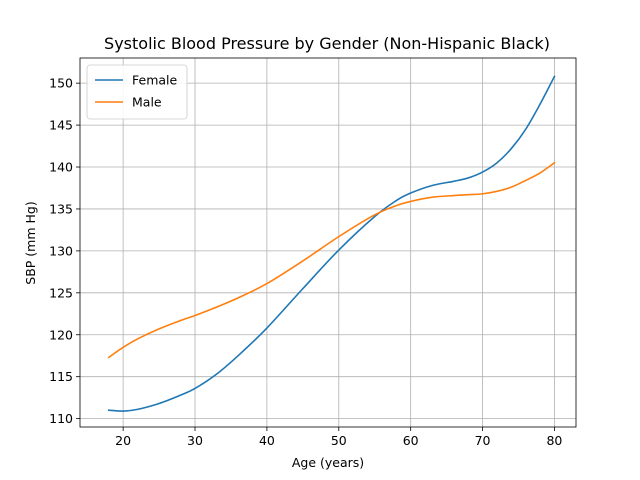 This screenshot has width=640, height=480. What do you see at coordinates (328, 462) in the screenshot?
I see `x-axis-label: Age (years)` at bounding box center [328, 462].